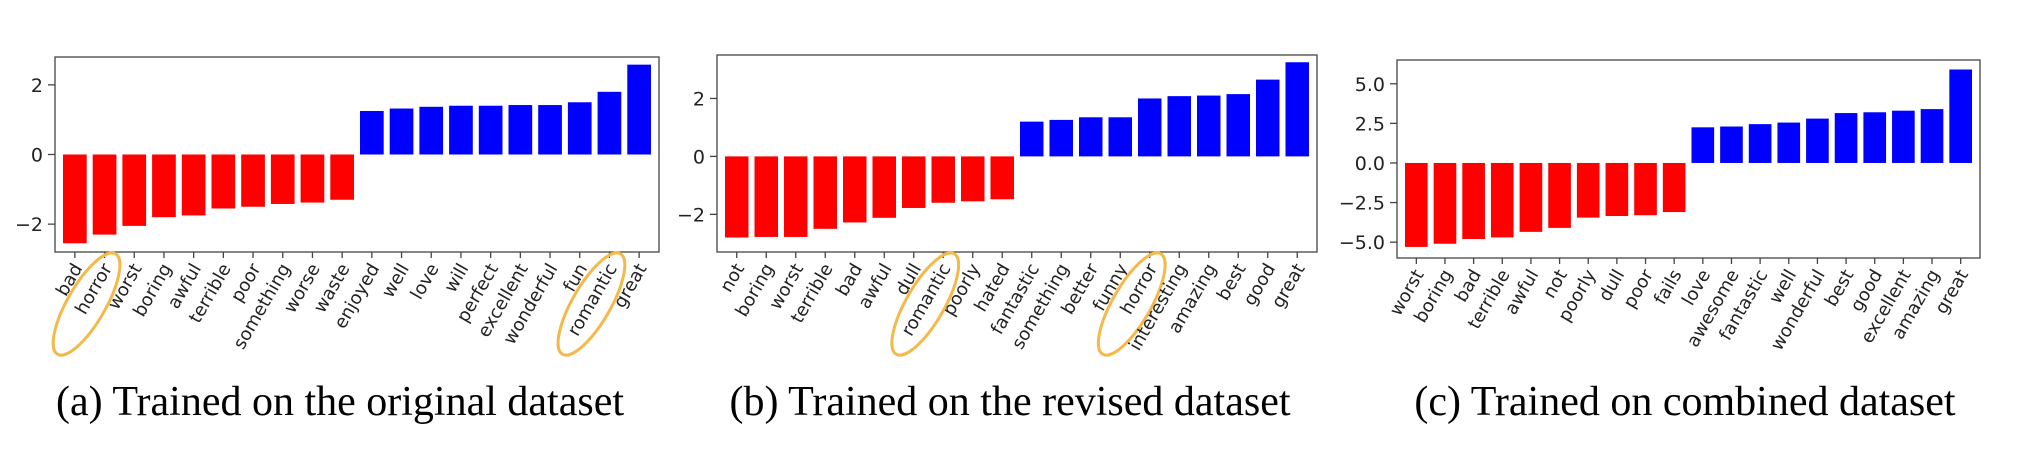  What do you see at coordinates (1362, 204) in the screenshot?
I see `y-tick-label: −2.5` at bounding box center [1362, 204].